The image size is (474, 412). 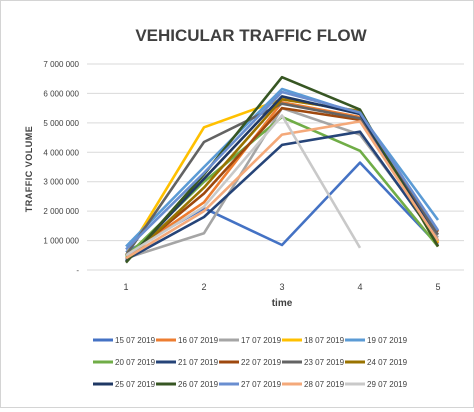 What do you see at coordinates (61, 182) in the screenshot?
I see `y-tick-label: 3 000 000` at bounding box center [61, 182].